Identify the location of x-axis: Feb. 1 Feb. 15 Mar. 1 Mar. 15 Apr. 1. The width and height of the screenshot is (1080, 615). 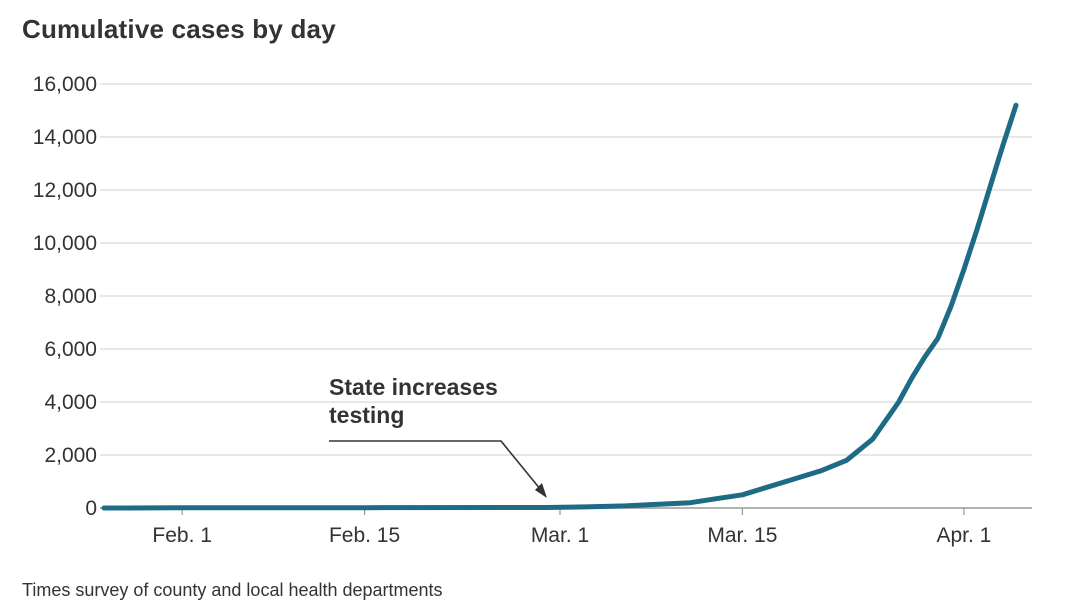
(571, 527).